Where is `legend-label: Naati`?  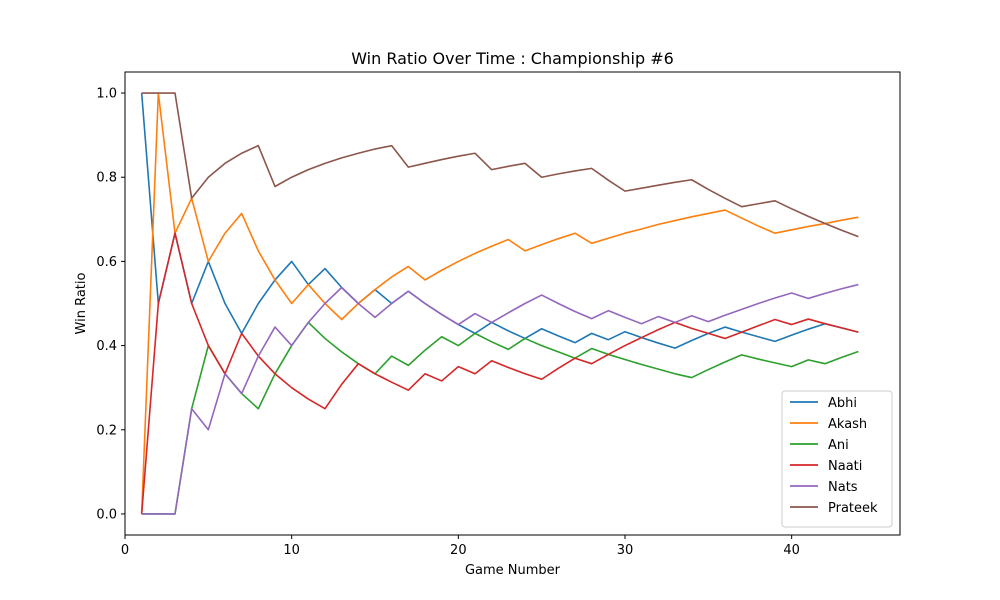
legend-label: Naati is located at coordinates (845, 466).